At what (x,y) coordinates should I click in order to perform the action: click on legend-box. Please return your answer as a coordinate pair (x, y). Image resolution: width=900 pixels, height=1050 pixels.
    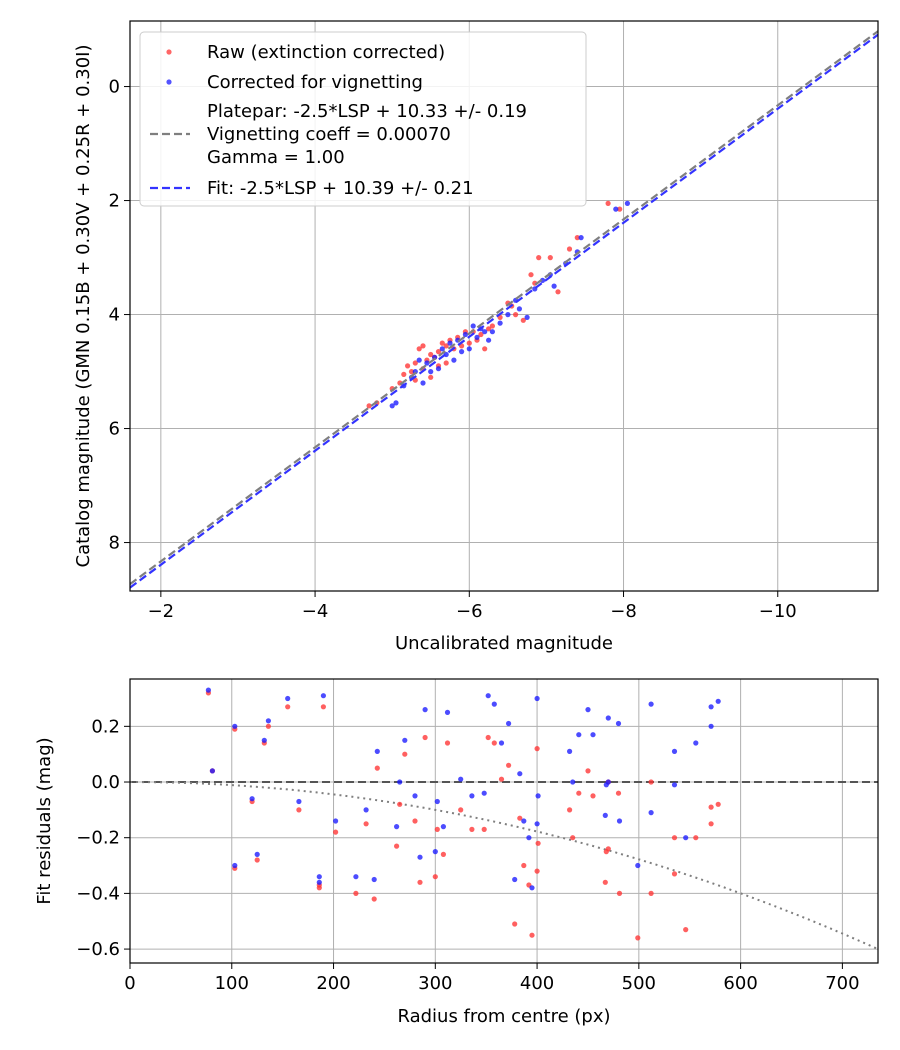
    Looking at the image, I should click on (363, 119).